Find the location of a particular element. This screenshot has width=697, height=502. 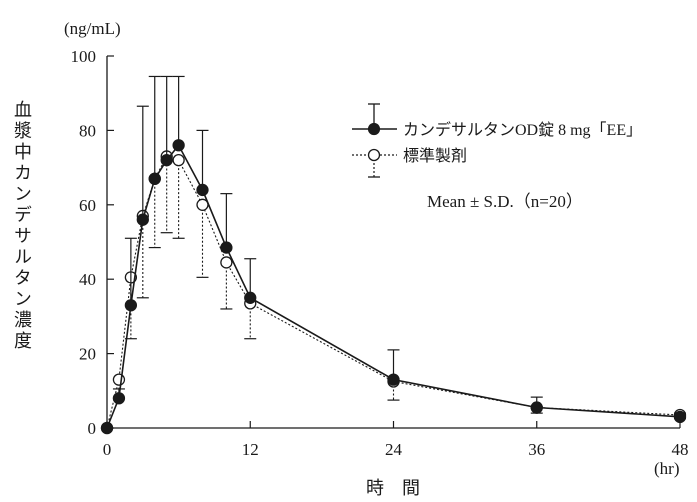

y-tick-label: 0 is located at coordinates (92, 428).